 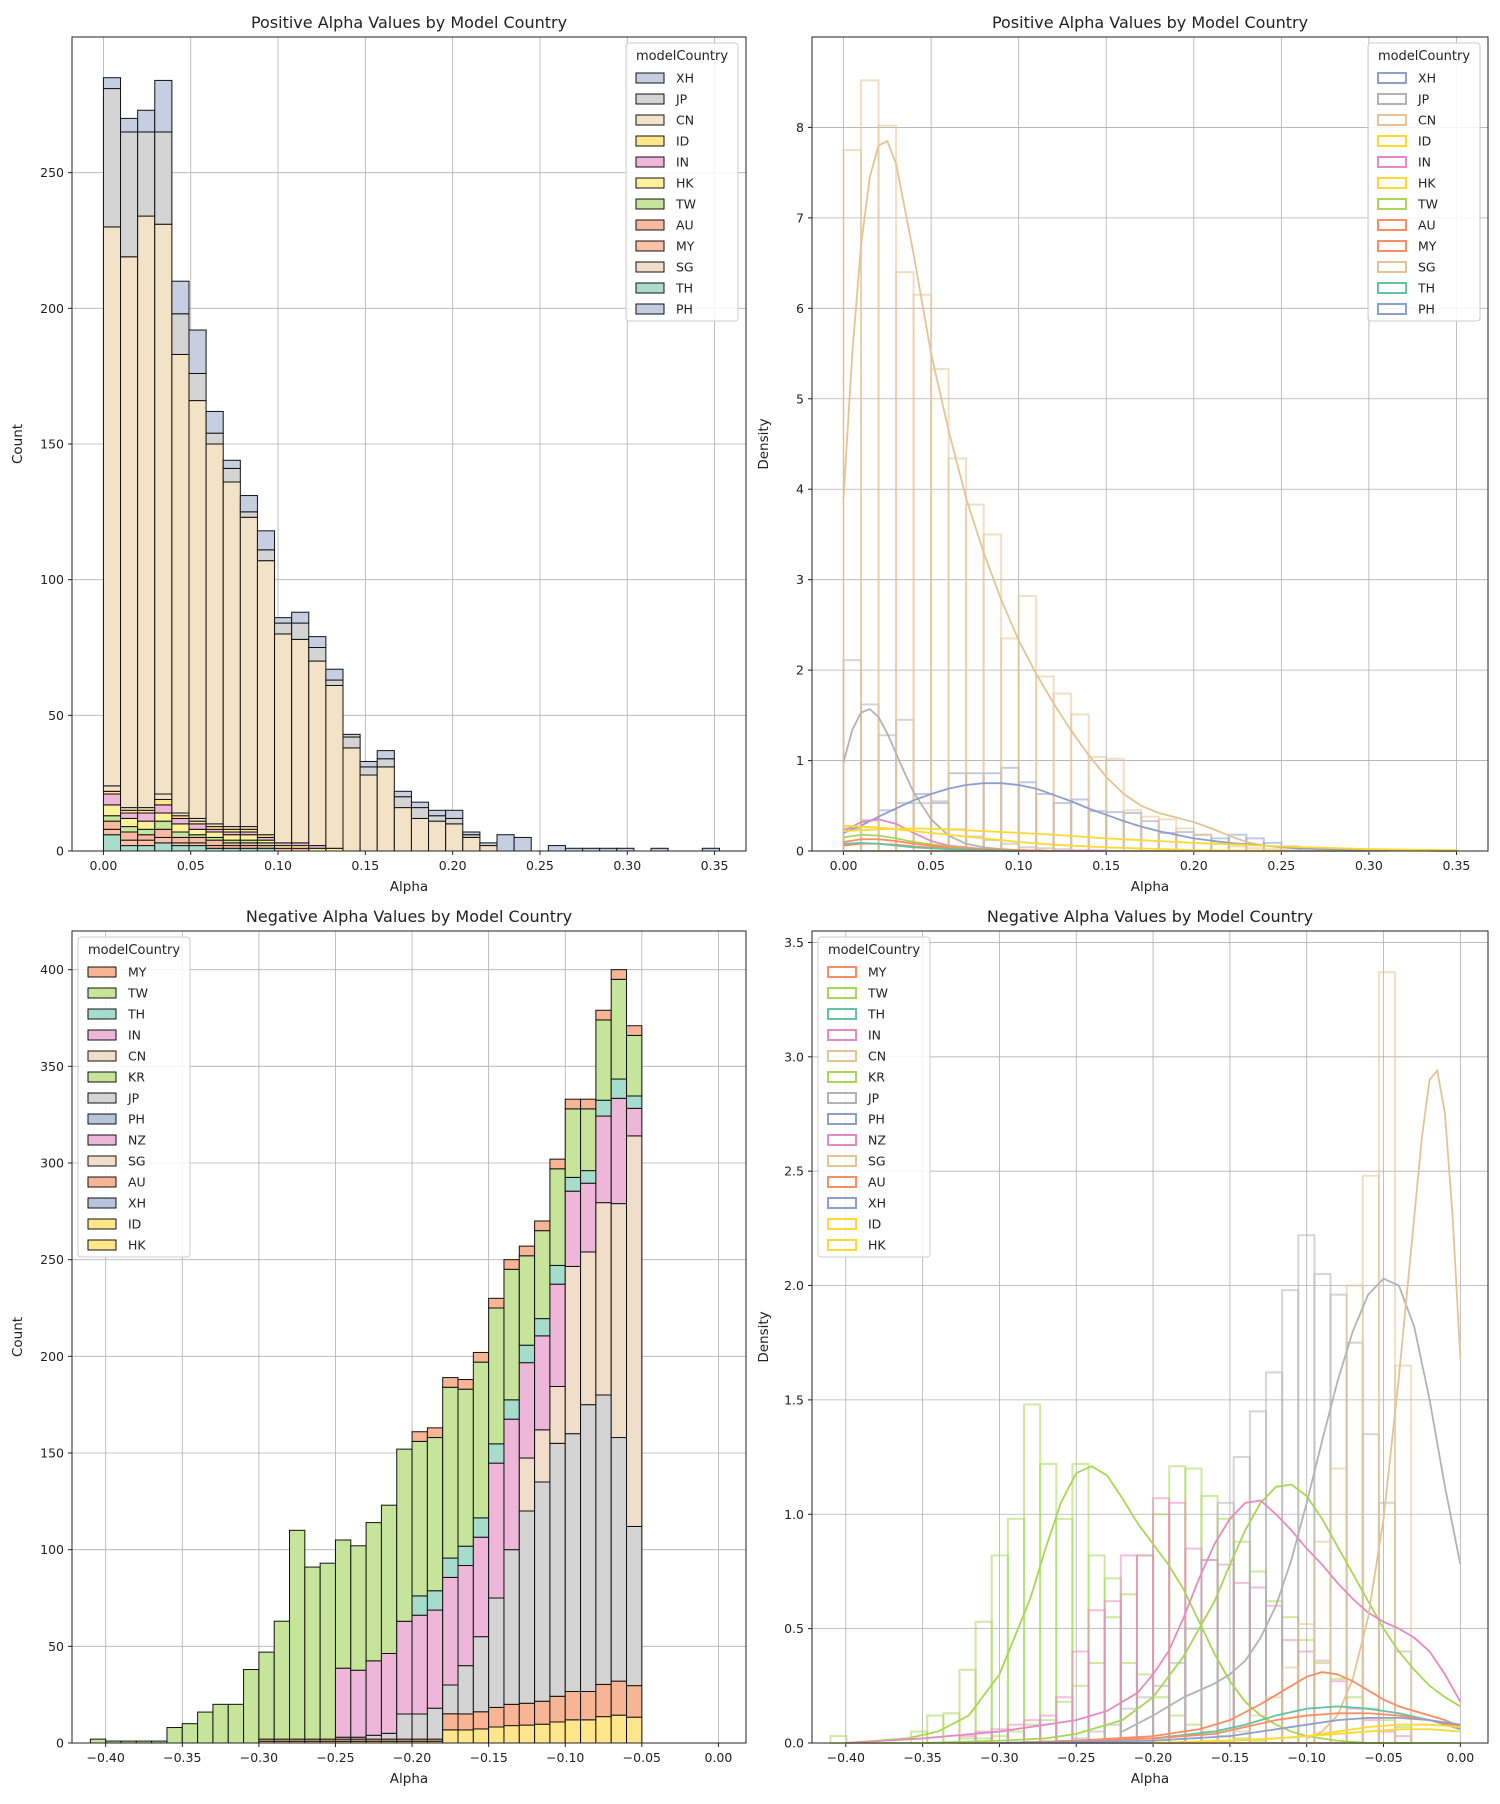 What do you see at coordinates (1424, 162) in the screenshot?
I see `legend-label: IN` at bounding box center [1424, 162].